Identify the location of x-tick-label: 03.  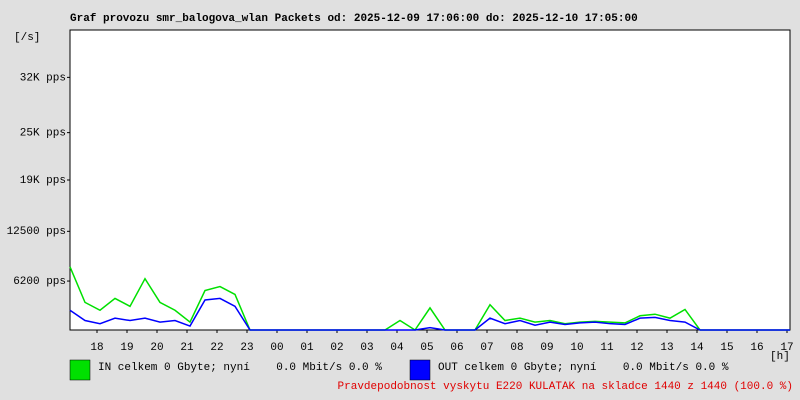
(366, 348).